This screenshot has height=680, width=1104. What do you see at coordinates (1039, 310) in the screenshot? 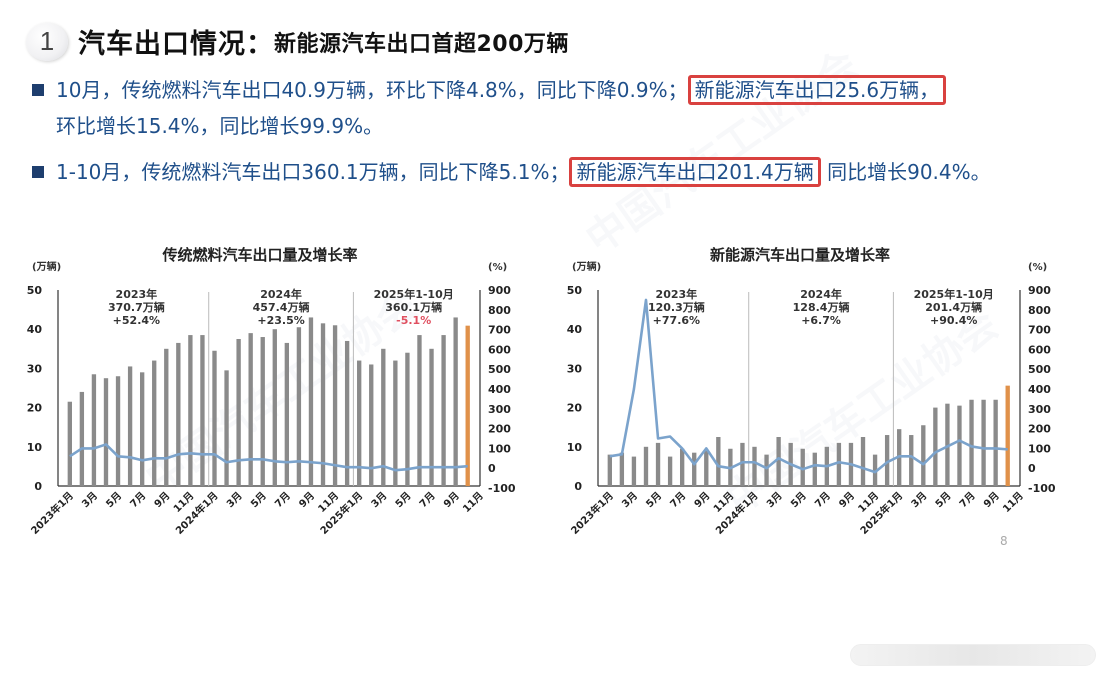
I see `right-tick-label: 800` at bounding box center [1039, 310].